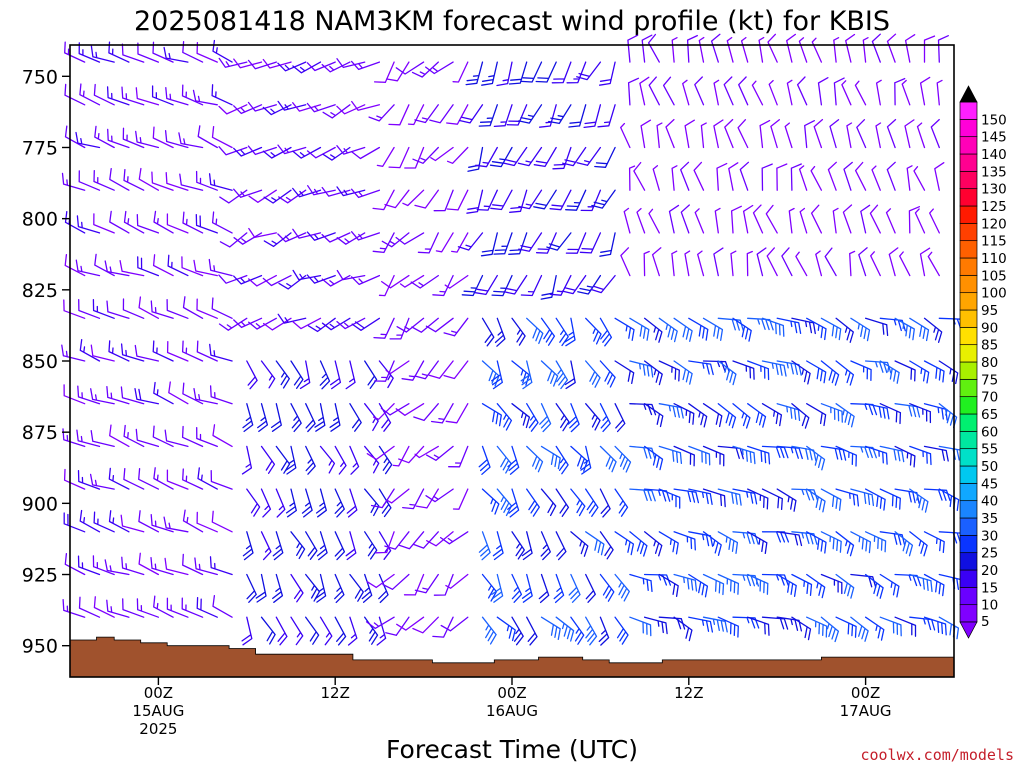 The image size is (1024, 768). I want to click on y-tick-label: 900, so click(40, 504).